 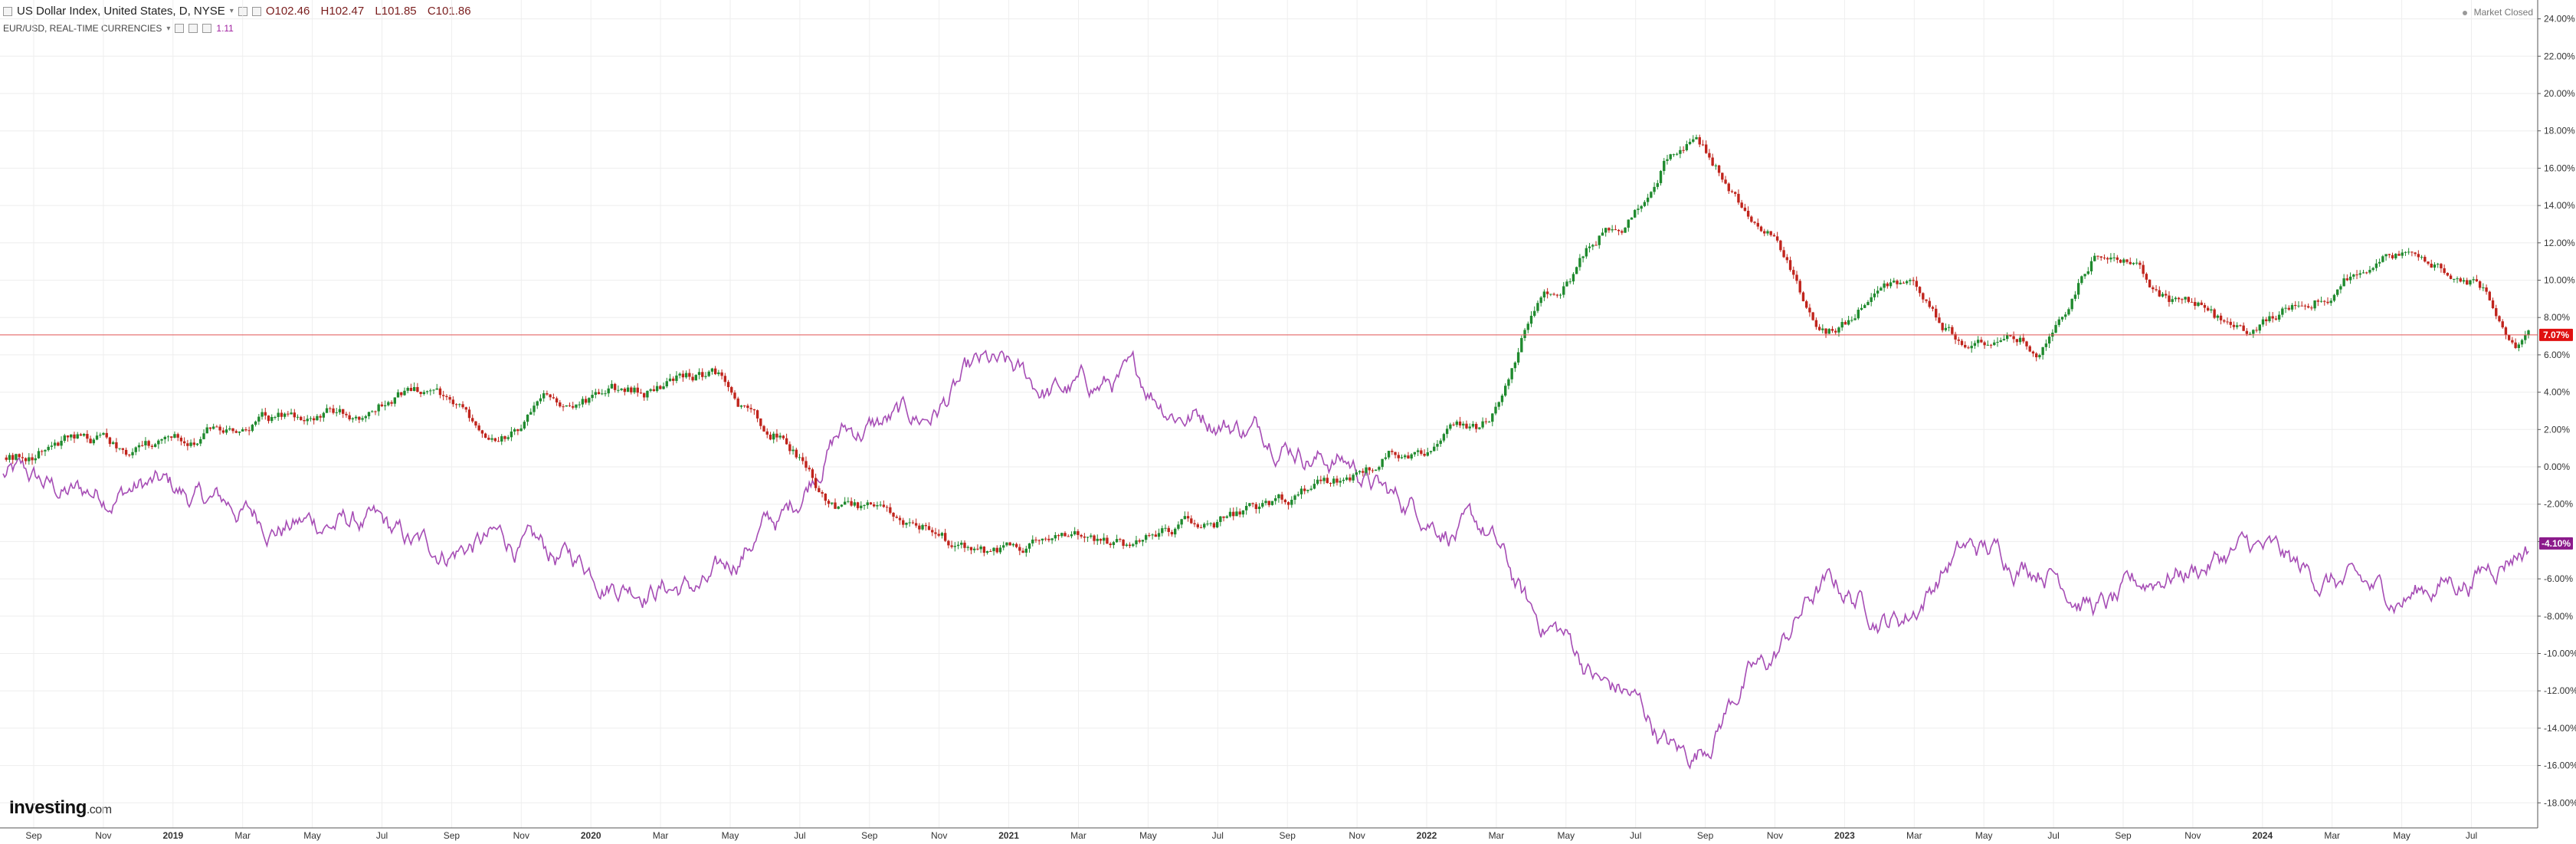 I want to click on dxy-last-badge-bg, so click(x=2556, y=334).